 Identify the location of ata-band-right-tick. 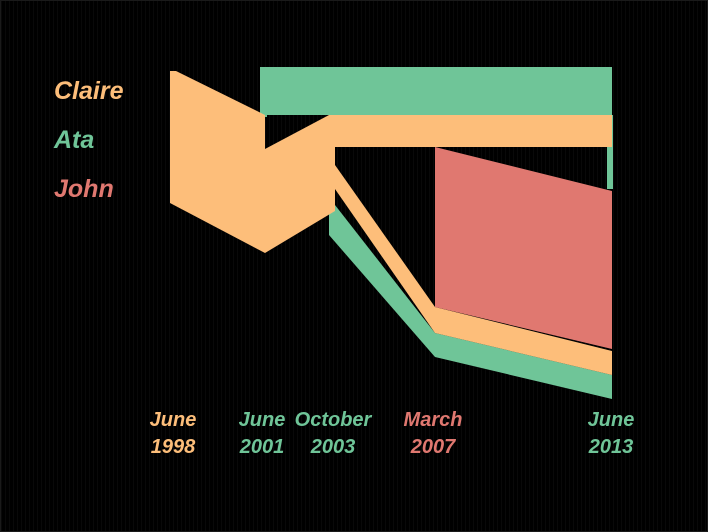
(610, 152).